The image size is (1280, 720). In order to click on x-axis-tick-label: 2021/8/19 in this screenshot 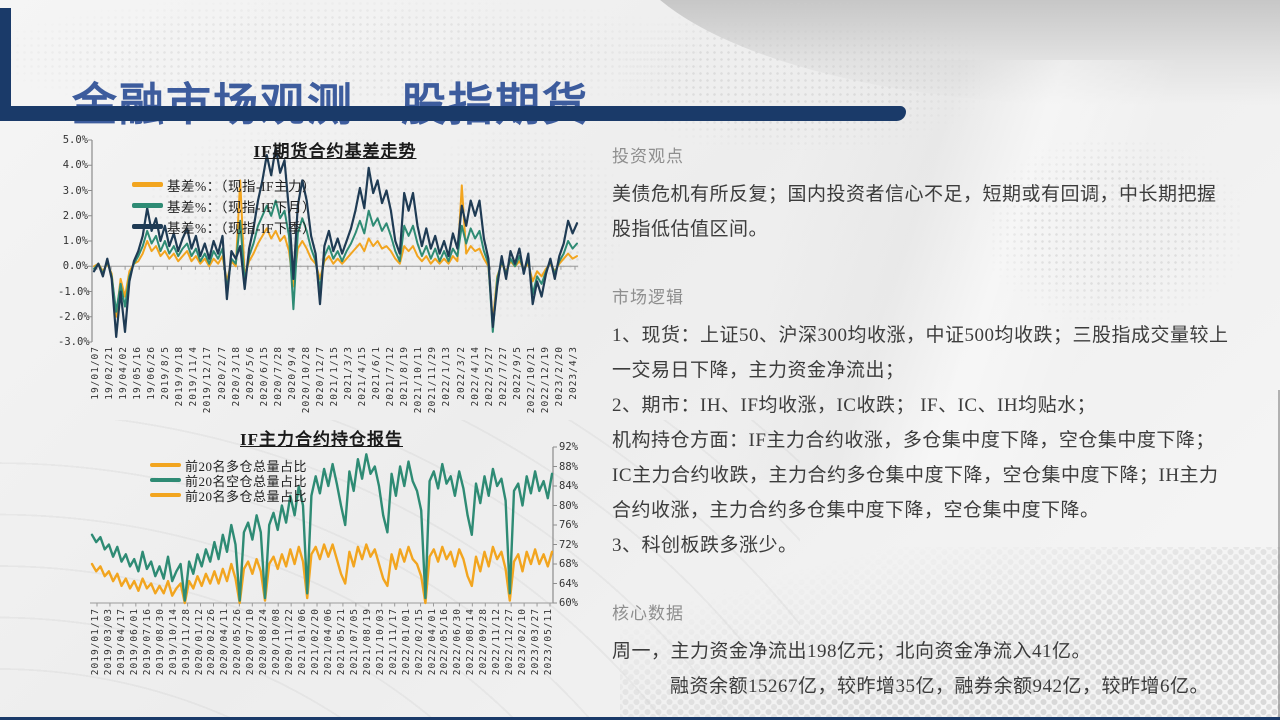, I will do `click(405, 376)`.